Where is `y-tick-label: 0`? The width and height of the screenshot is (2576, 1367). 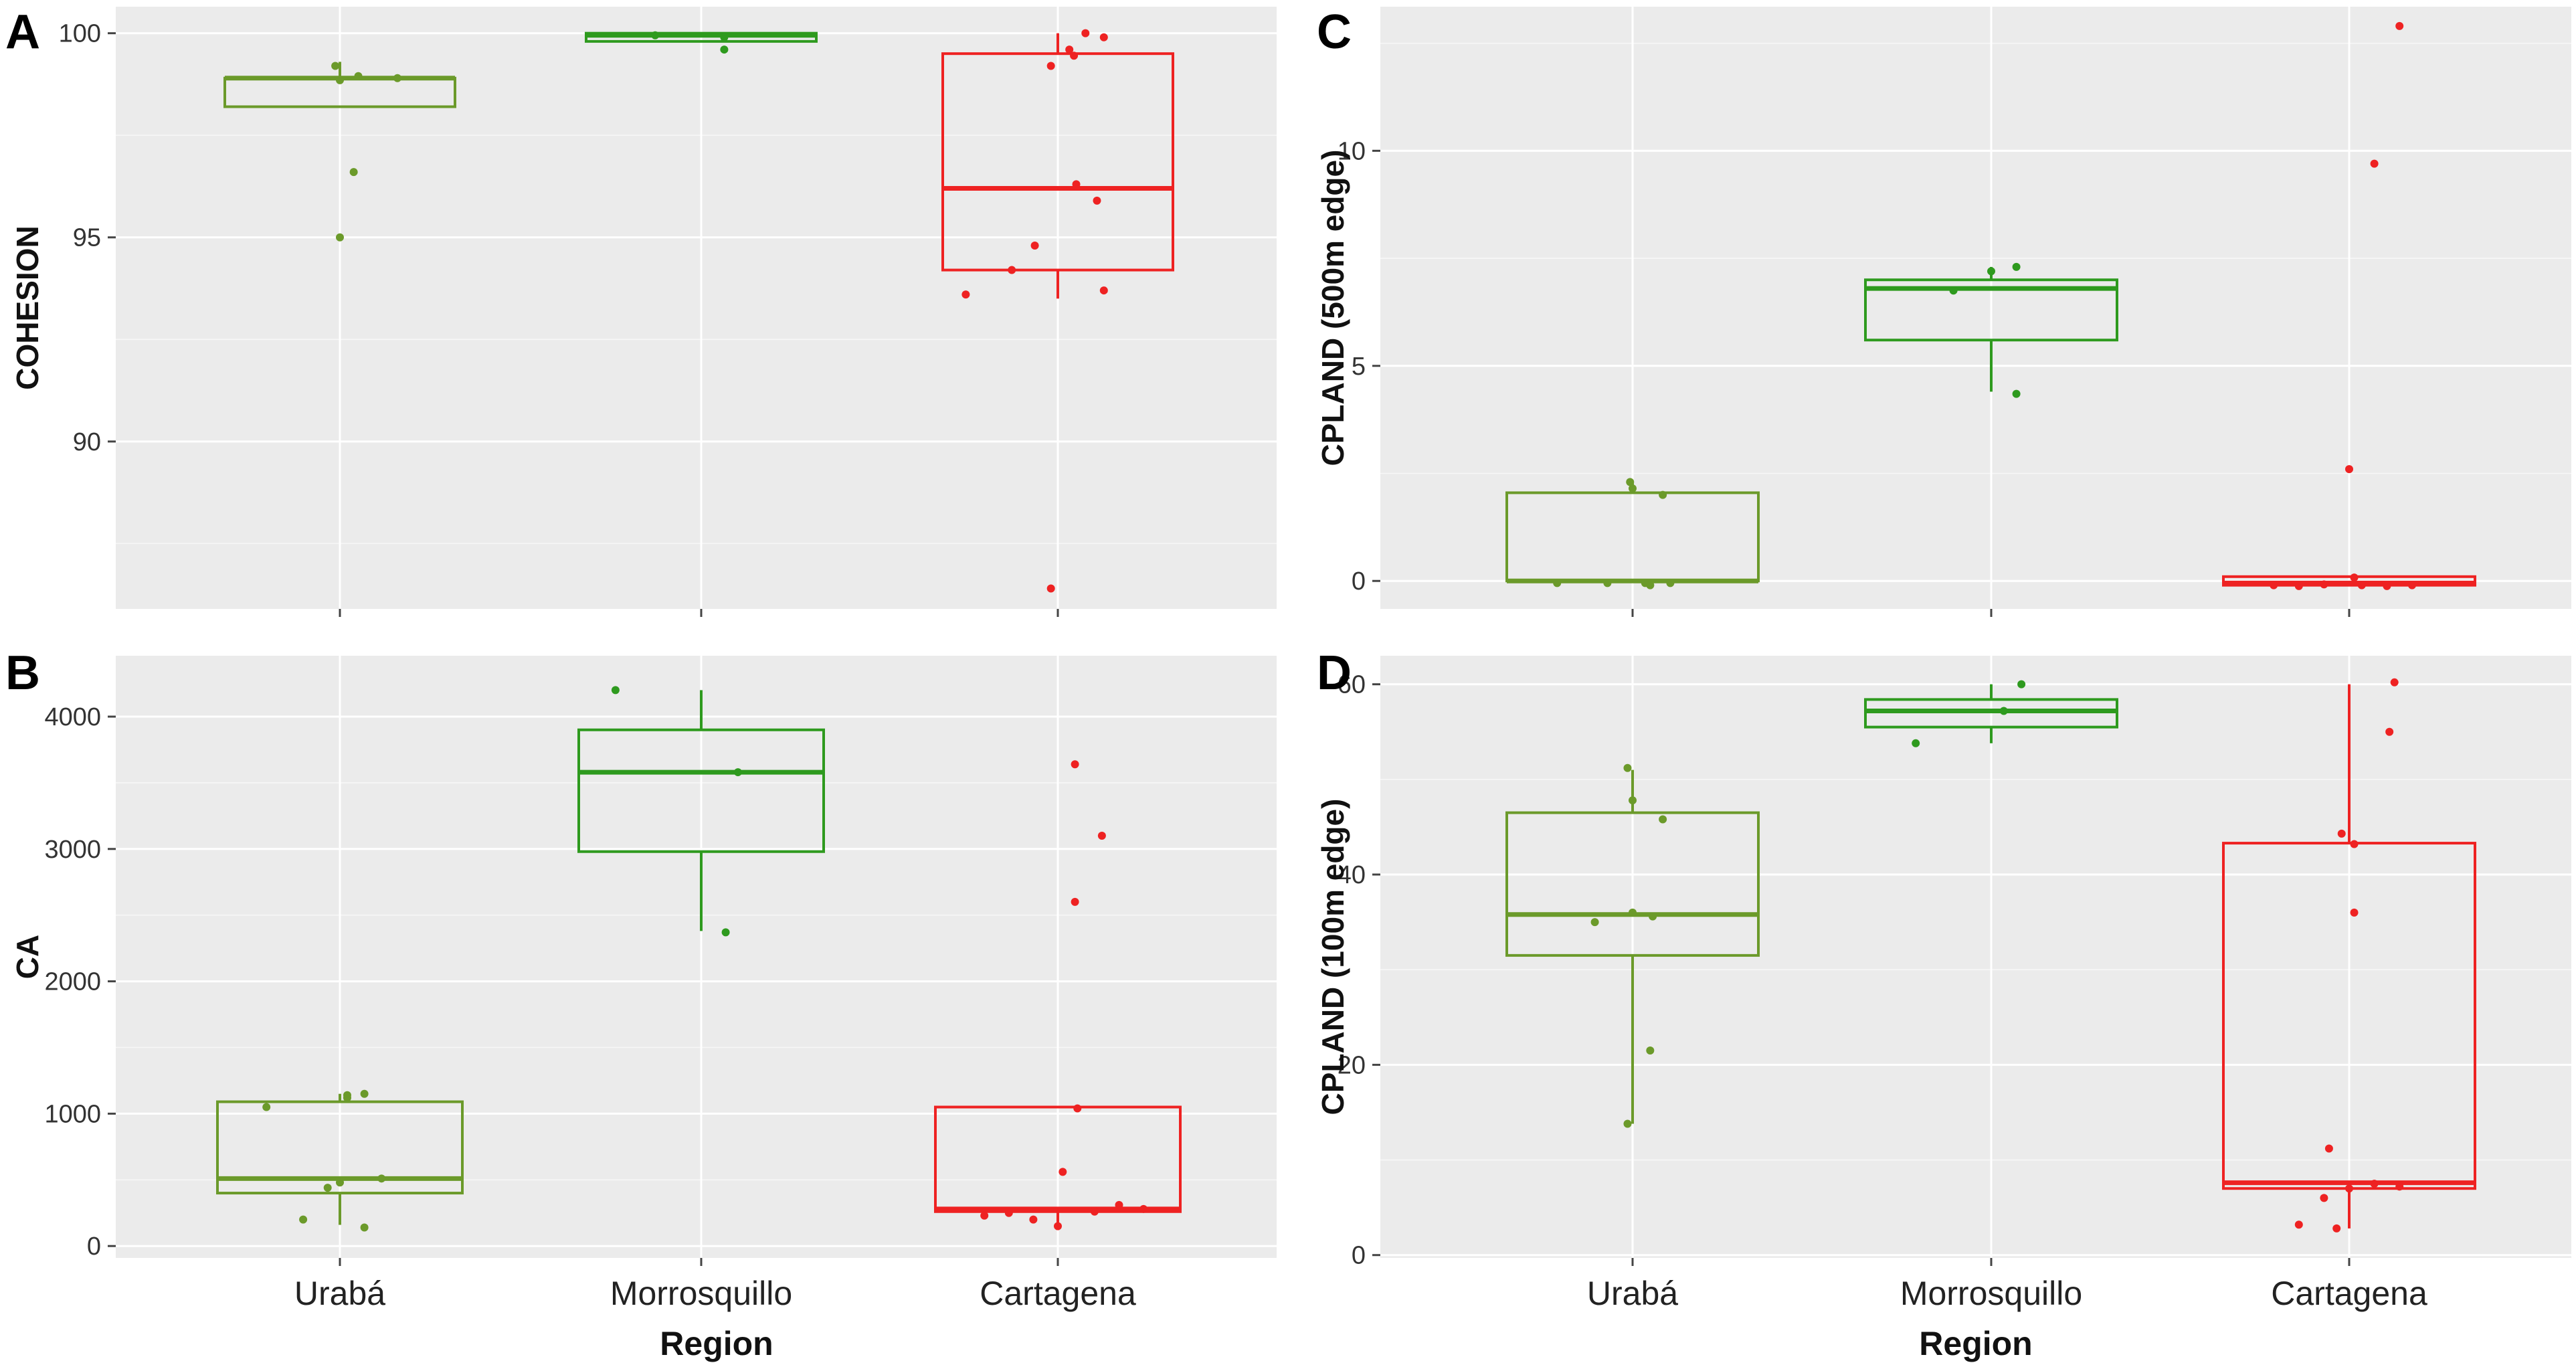
y-tick-label: 0 is located at coordinates (94, 1247).